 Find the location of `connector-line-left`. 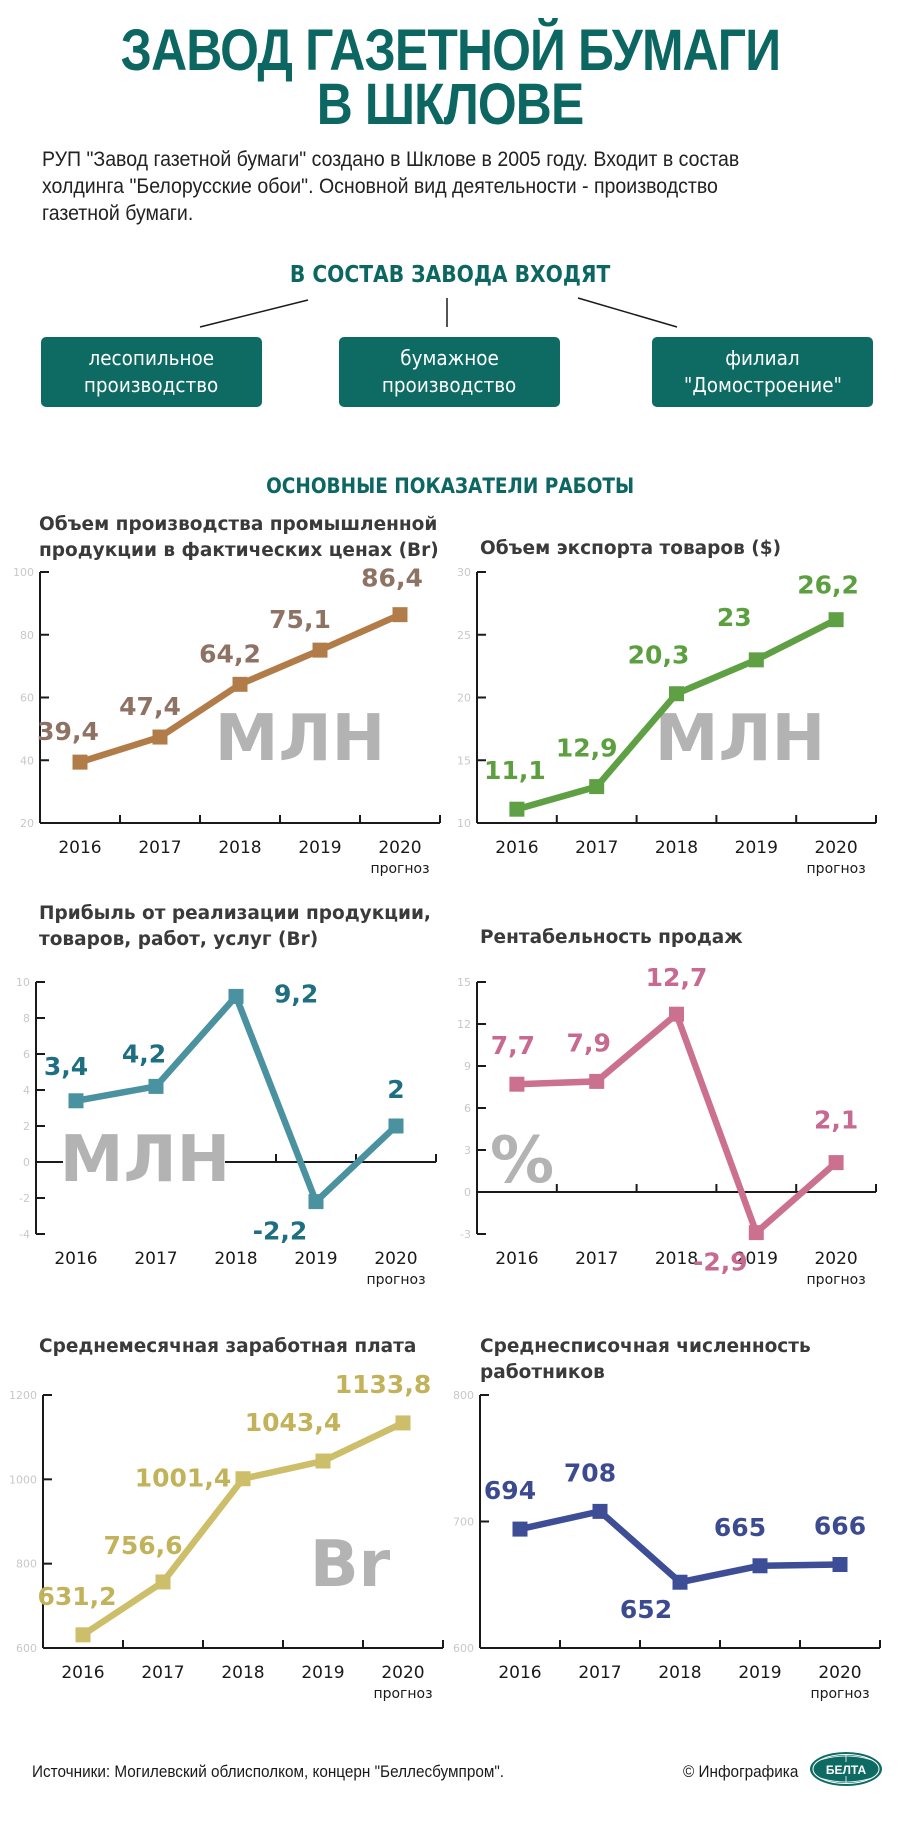

connector-line-left is located at coordinates (254, 313).